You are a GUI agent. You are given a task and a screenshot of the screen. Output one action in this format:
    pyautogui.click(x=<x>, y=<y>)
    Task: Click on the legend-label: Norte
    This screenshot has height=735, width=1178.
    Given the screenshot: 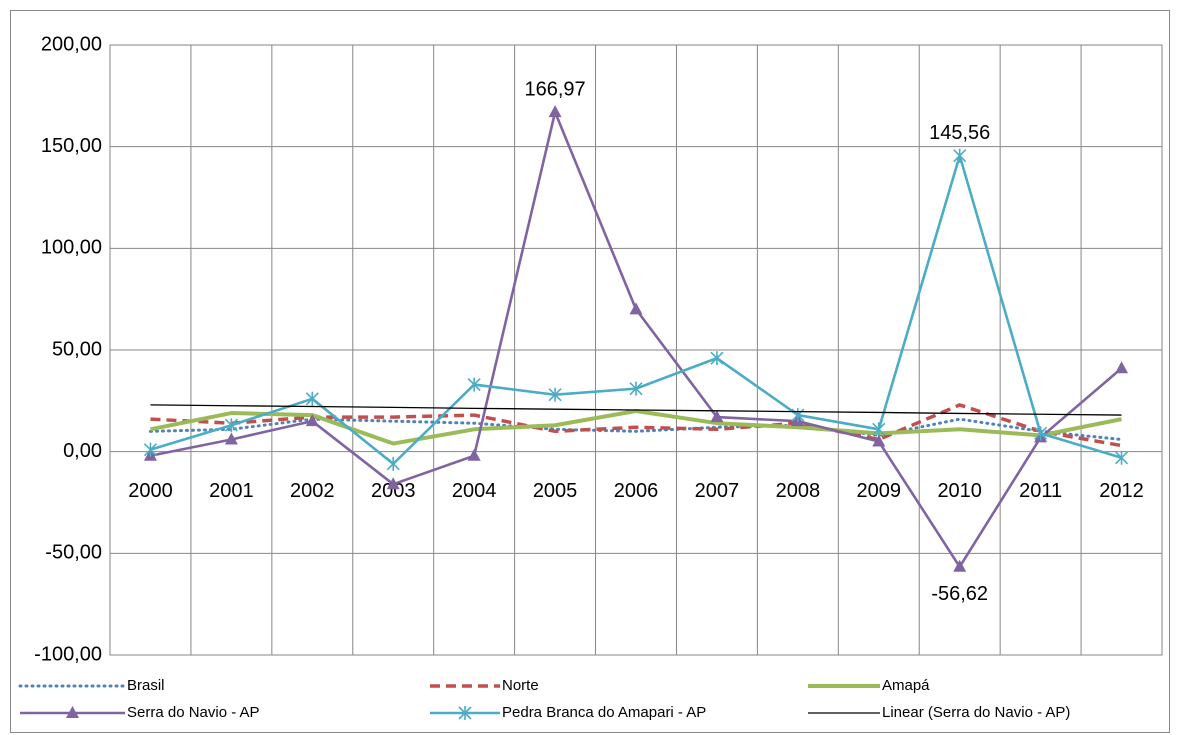 What is the action you would take?
    pyautogui.click(x=520, y=685)
    